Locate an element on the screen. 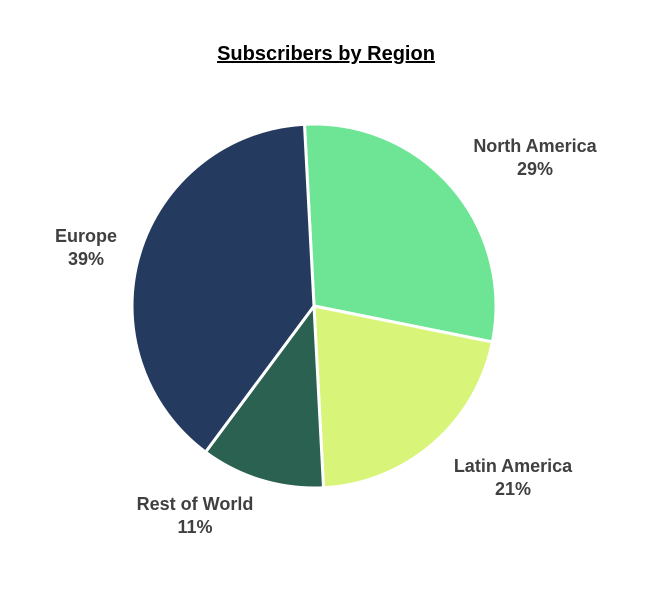 Image resolution: width=653 pixels, height=590 pixels. slice-label-percent: 29% is located at coordinates (535, 169).